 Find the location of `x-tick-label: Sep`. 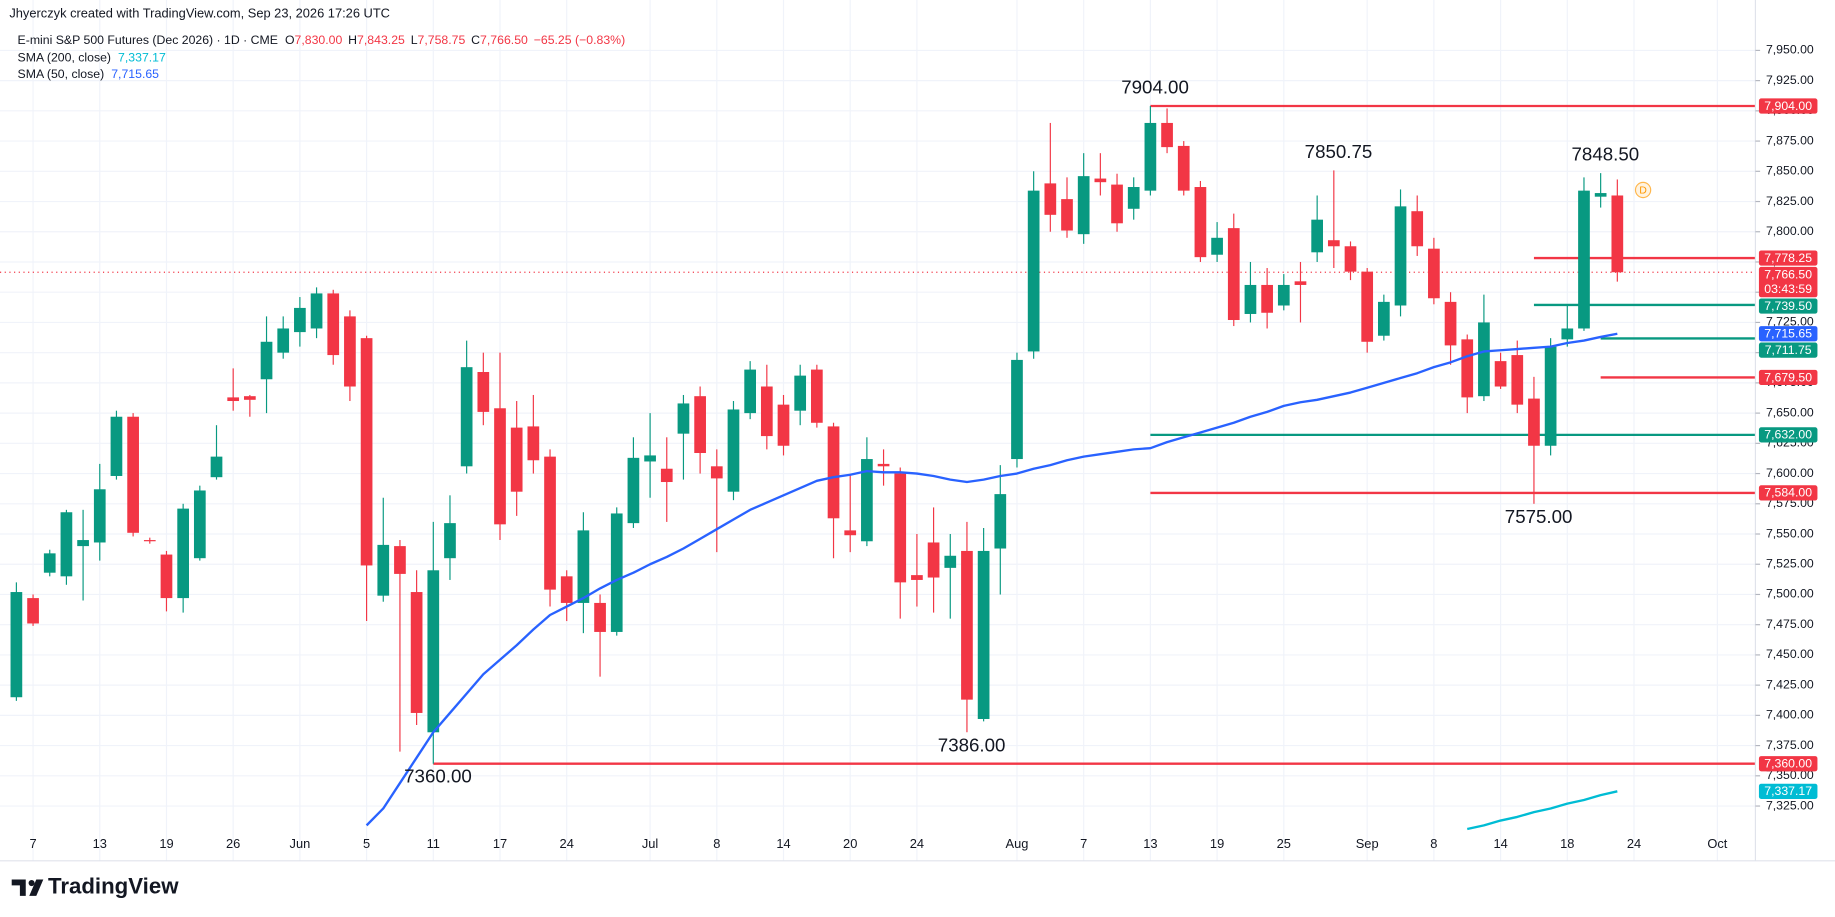

x-tick-label: Sep is located at coordinates (1367, 843).